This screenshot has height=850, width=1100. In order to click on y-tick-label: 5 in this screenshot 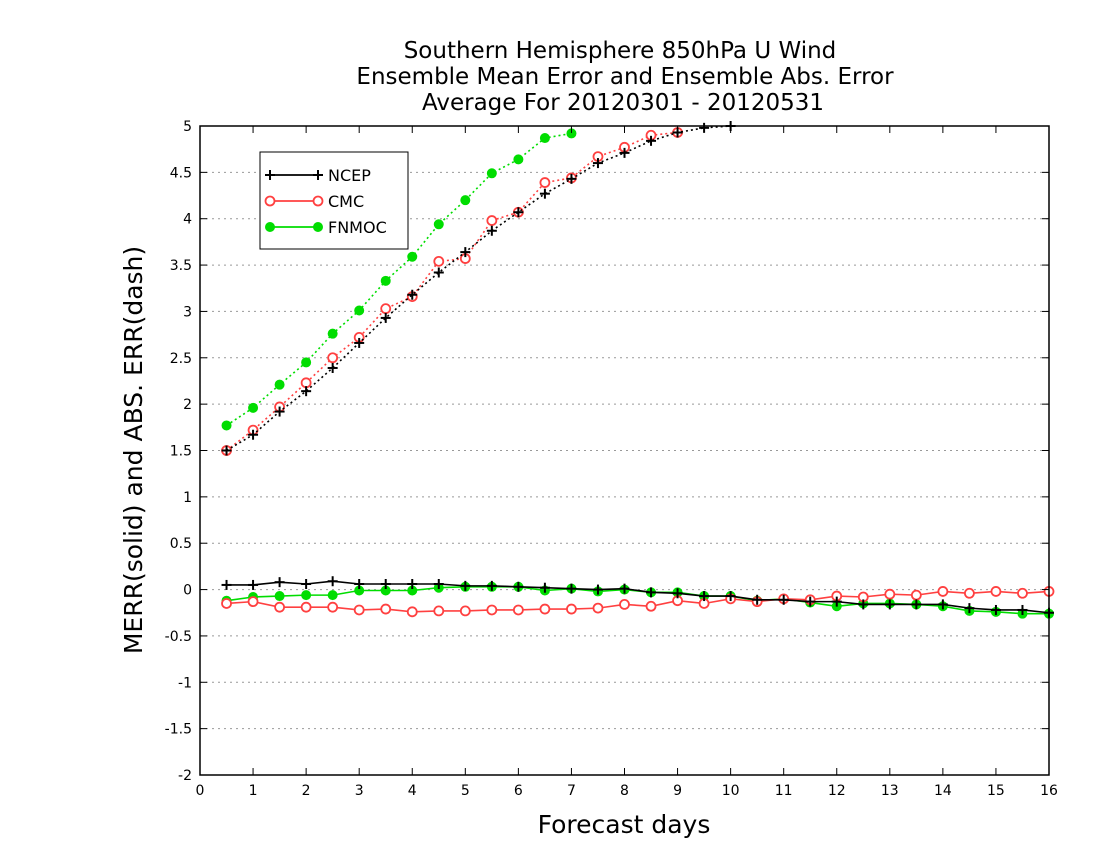, I will do `click(187, 127)`.